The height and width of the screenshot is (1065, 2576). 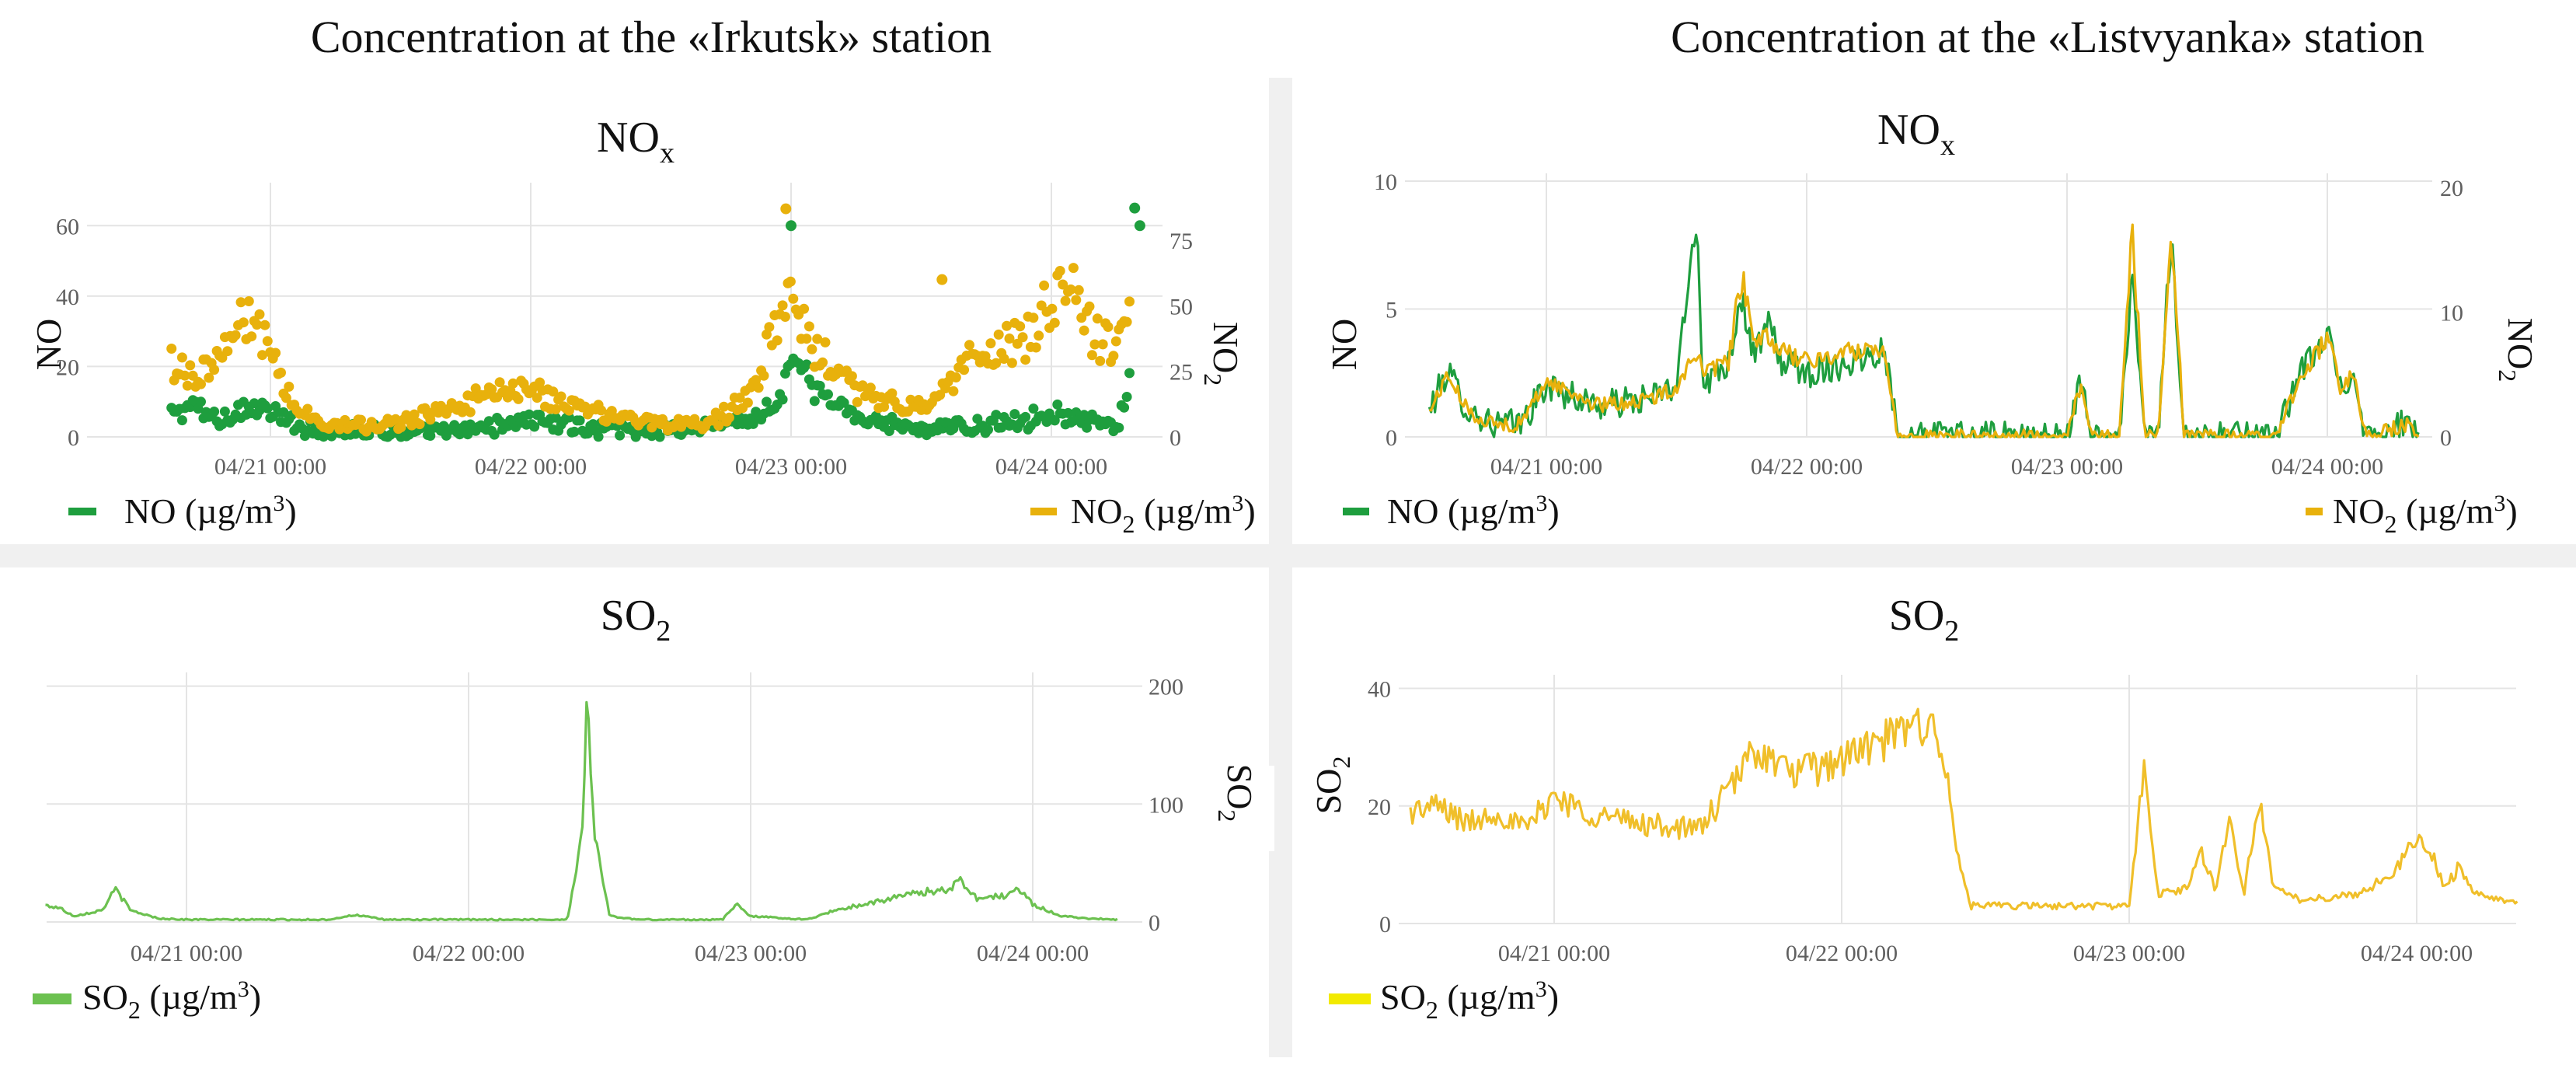 I want to click on line-no, so click(x=1924, y=335).